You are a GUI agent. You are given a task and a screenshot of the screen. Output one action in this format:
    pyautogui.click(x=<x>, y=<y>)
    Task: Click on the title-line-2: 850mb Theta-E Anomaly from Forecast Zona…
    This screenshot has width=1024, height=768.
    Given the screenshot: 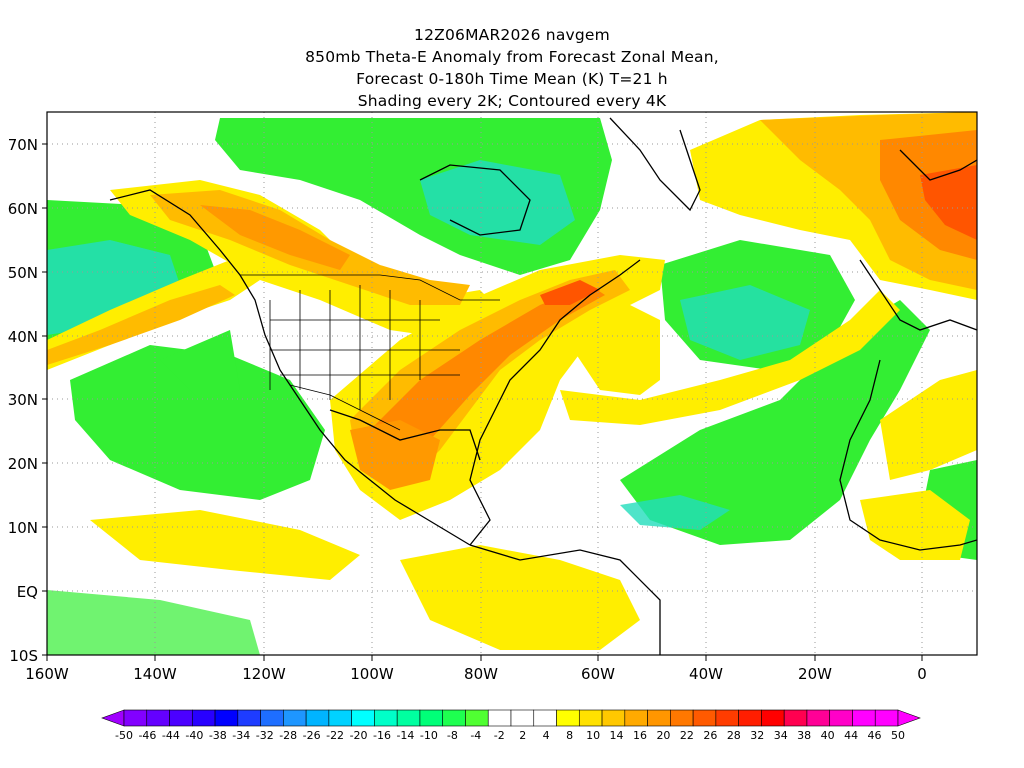 What is the action you would take?
    pyautogui.click(x=512, y=57)
    